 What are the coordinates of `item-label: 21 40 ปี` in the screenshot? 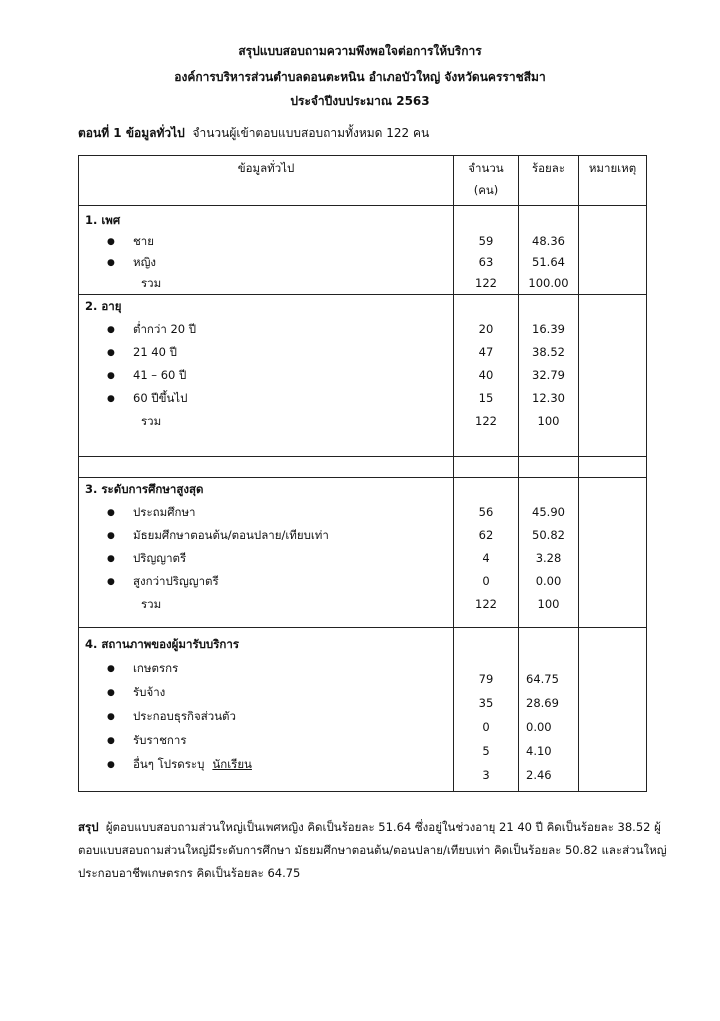 It's located at (155, 352).